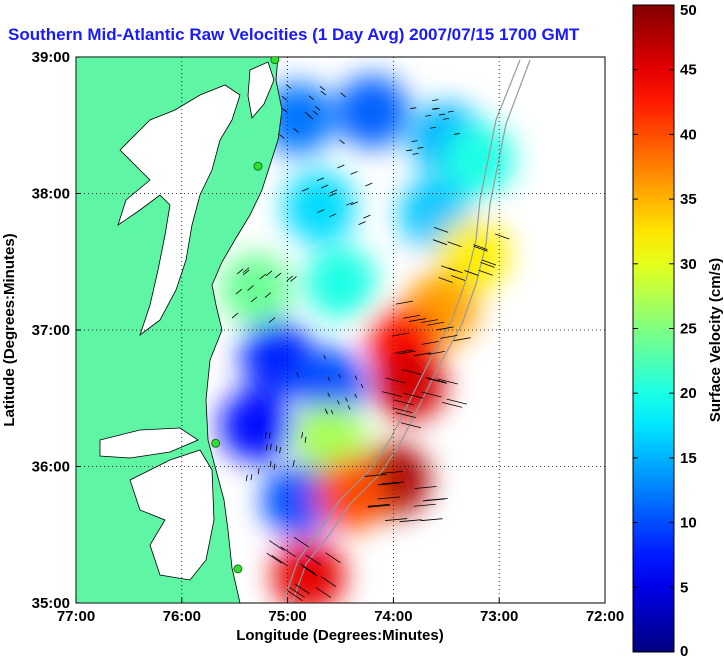  Describe the element at coordinates (605, 616) in the screenshot. I see `x-tick-label: 72:00` at that location.